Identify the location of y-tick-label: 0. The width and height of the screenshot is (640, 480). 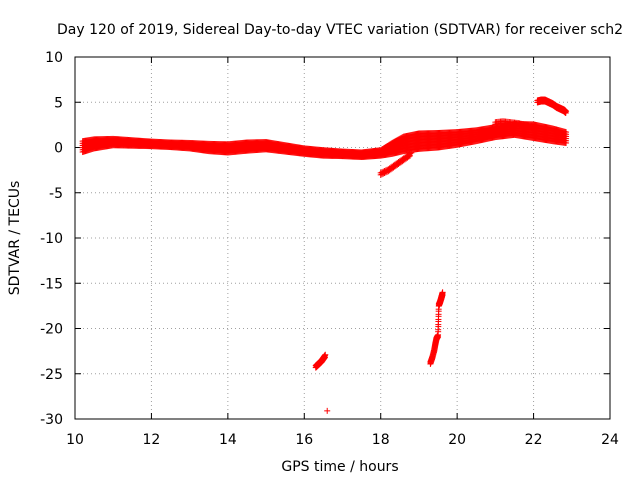
(58, 149).